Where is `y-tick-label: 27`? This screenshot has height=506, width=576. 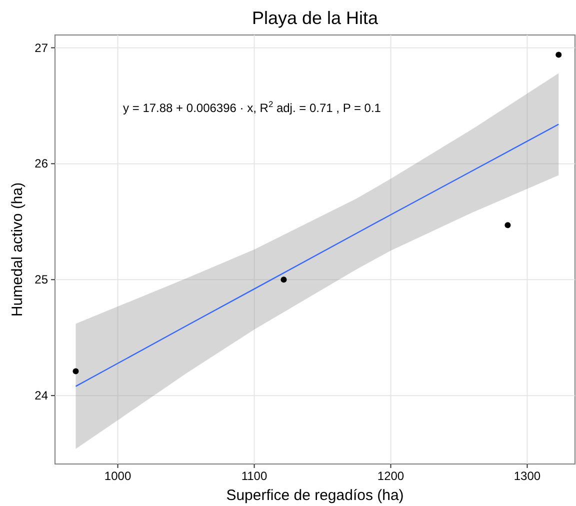
y-tick-label: 27 is located at coordinates (41, 47).